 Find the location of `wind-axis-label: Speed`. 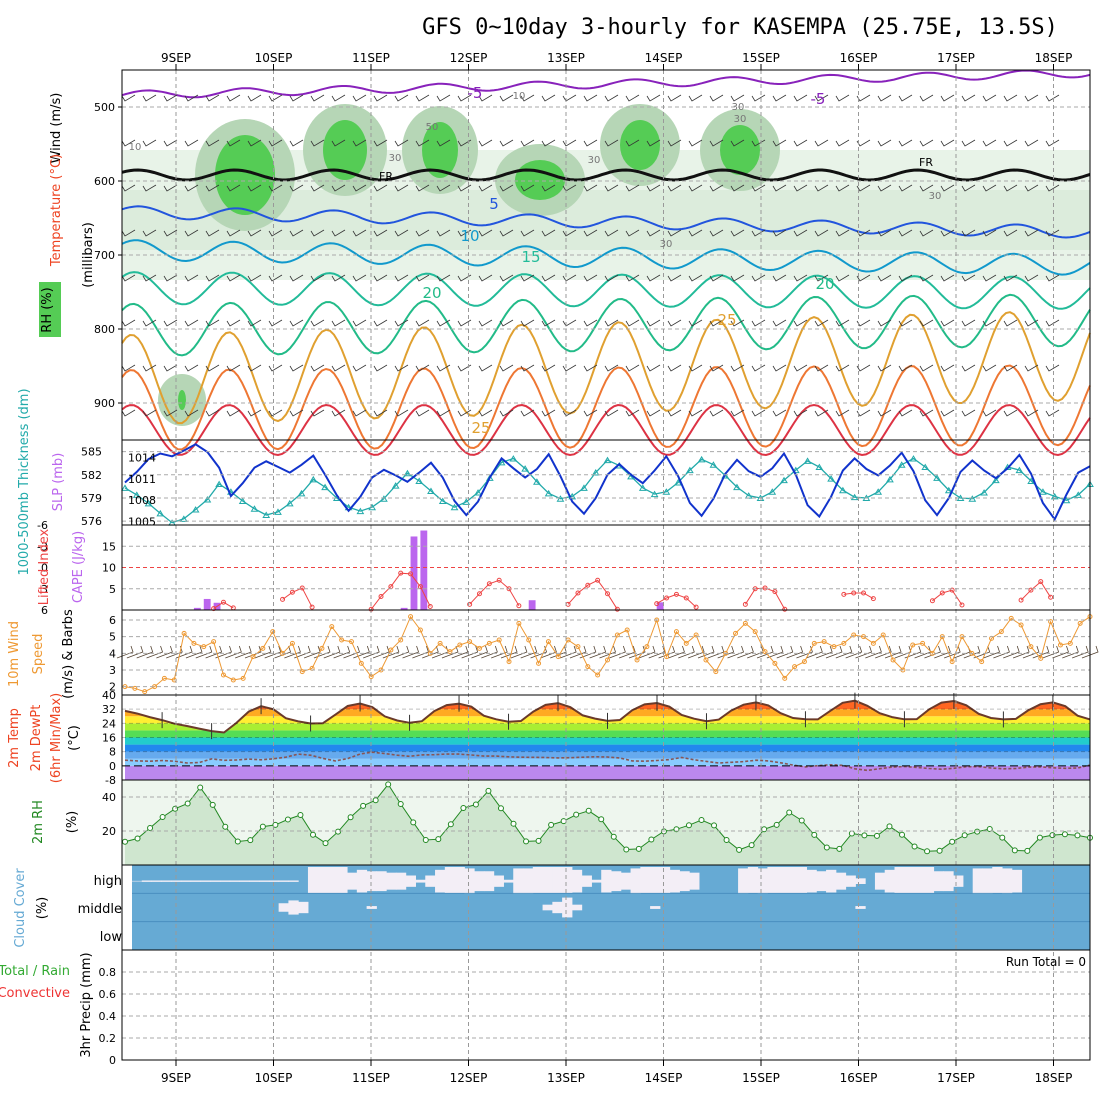

wind-axis-label: Speed is located at coordinates (38, 654).